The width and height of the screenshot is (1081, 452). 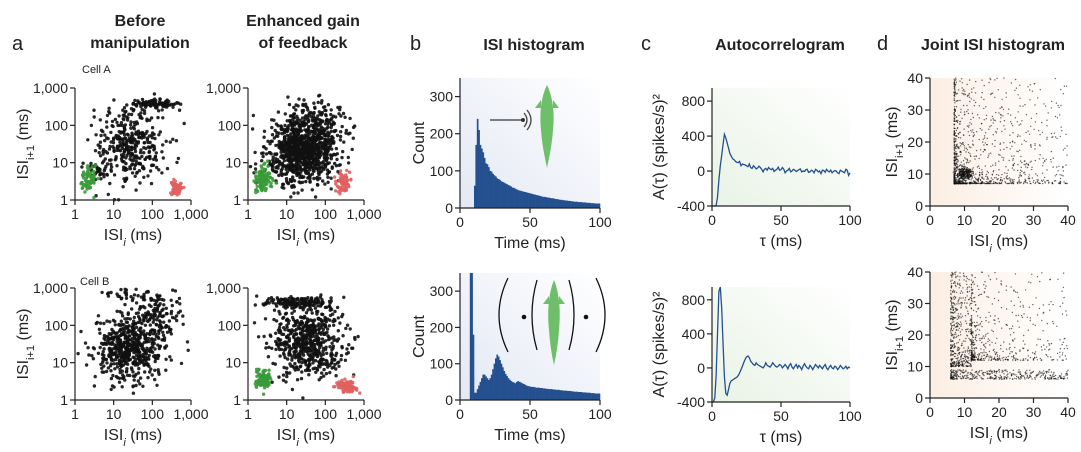 What do you see at coordinates (473, 367) in the screenshot?
I see `histogram-bar` at bounding box center [473, 367].